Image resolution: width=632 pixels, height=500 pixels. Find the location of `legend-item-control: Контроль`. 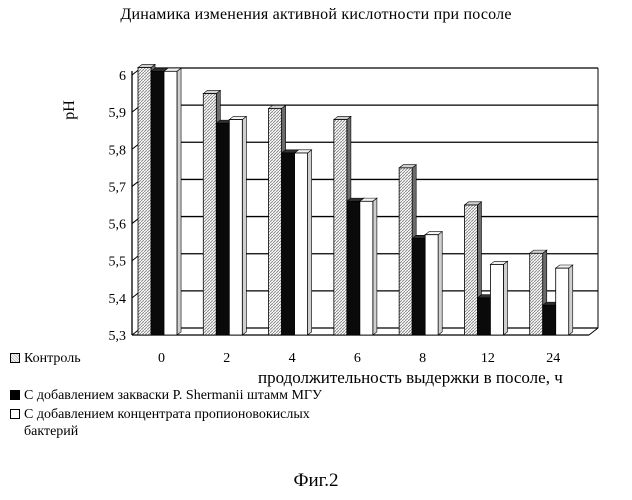

legend-item-control: Контроль is located at coordinates (187, 358).